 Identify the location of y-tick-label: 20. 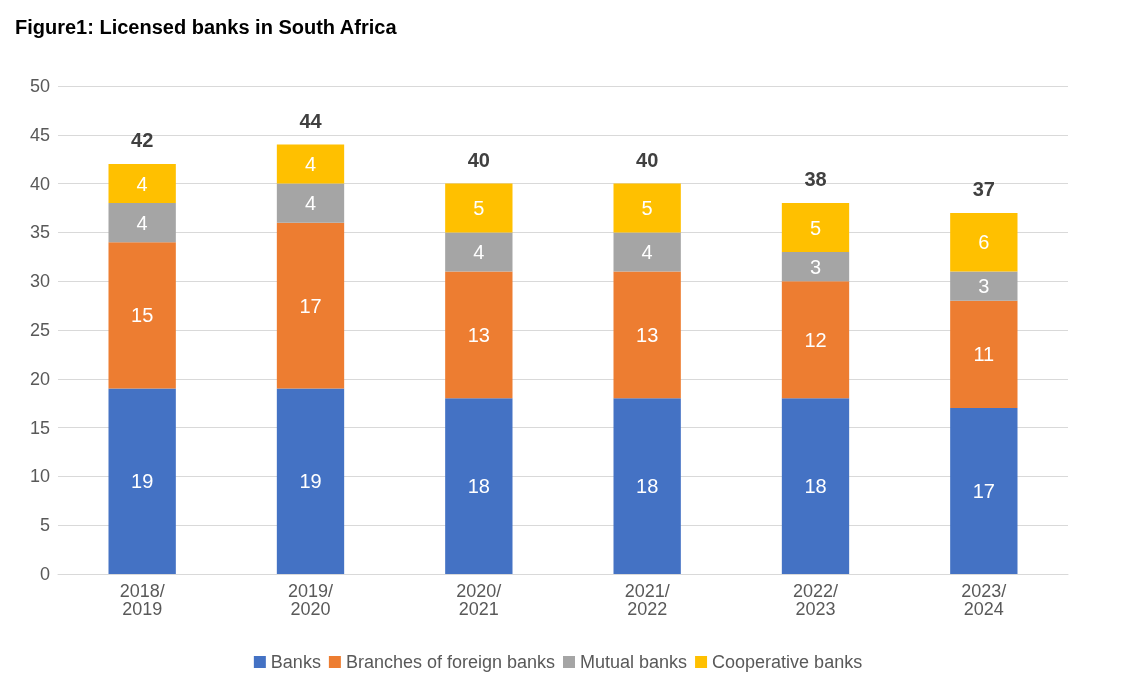
(39, 378).